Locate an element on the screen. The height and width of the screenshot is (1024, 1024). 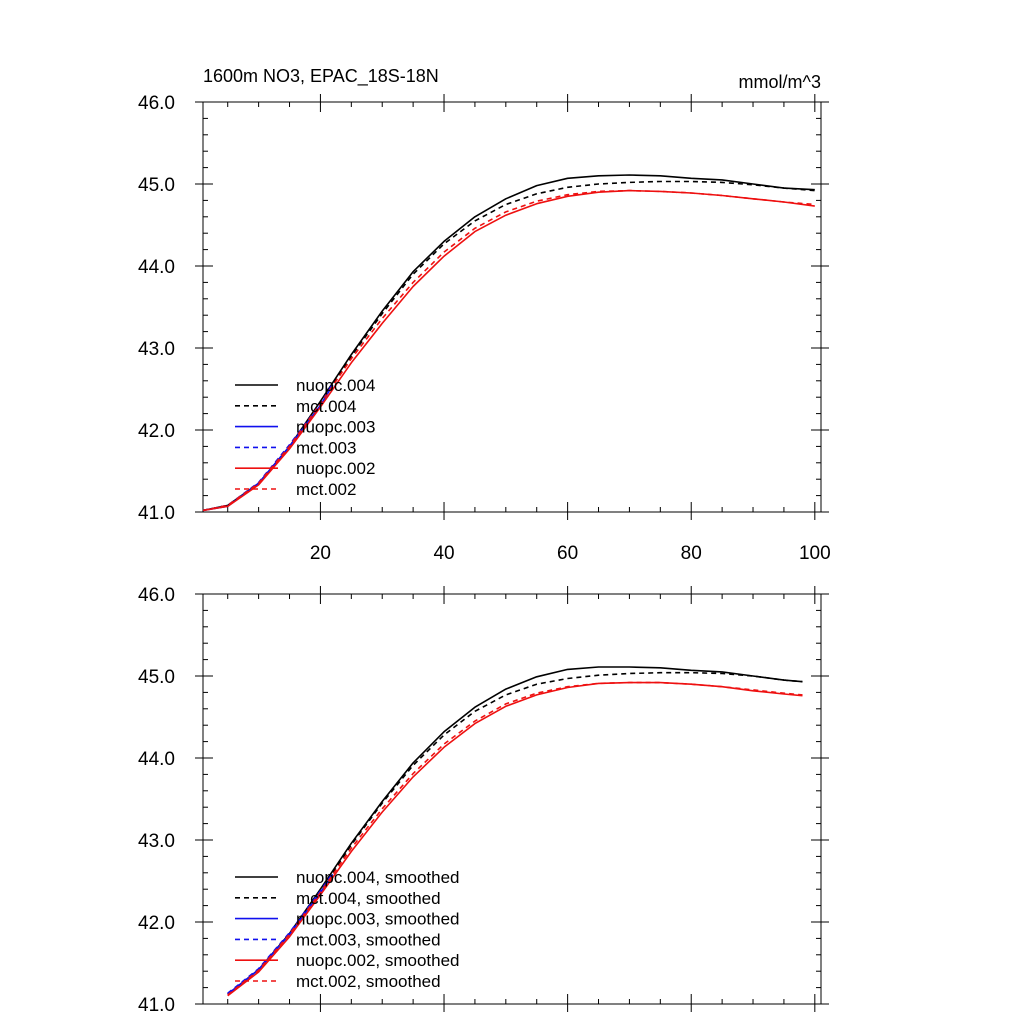
legend-label: mct.003, smoothed is located at coordinates (368, 939).